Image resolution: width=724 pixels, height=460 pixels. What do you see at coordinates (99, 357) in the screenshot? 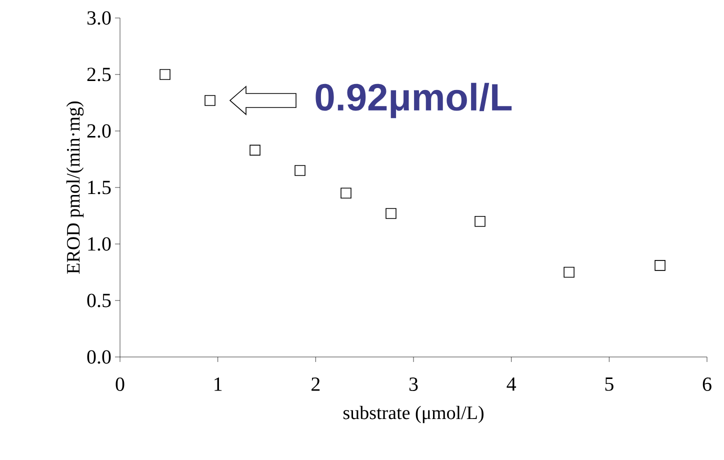
I see `y-tick-label: 0.0` at bounding box center [99, 357].